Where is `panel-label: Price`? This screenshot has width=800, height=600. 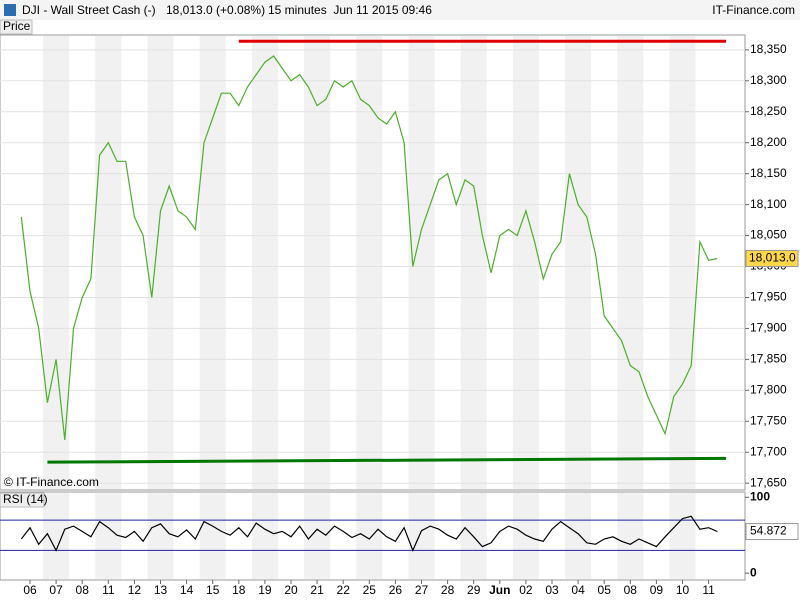 panel-label: Price is located at coordinates (17, 26).